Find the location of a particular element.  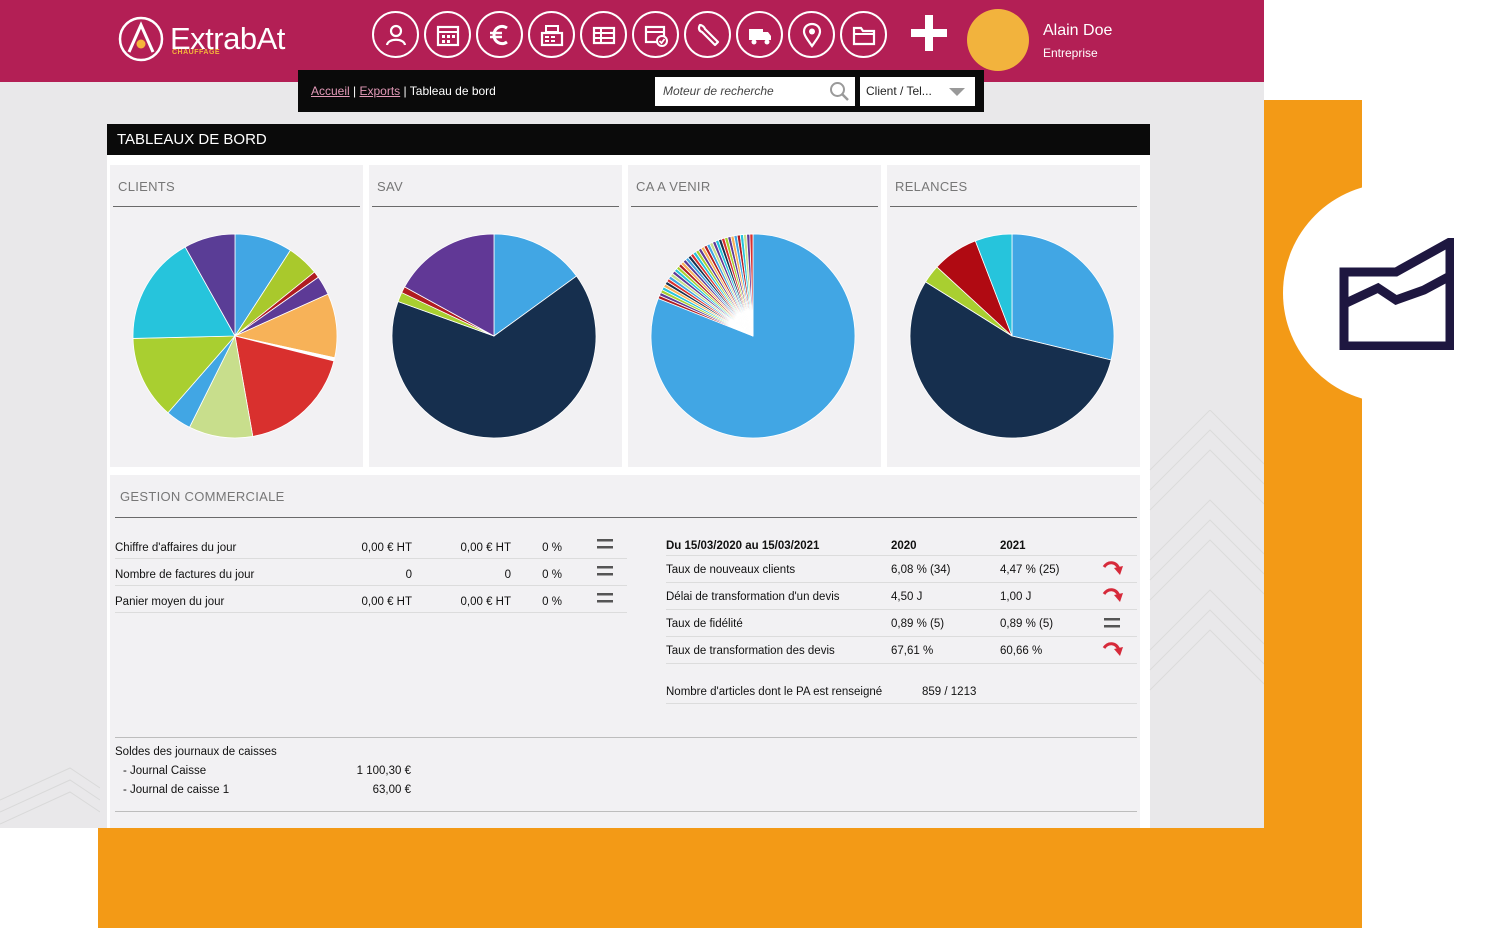

journal-balance: 1 100,30 € is located at coordinates (383, 771).